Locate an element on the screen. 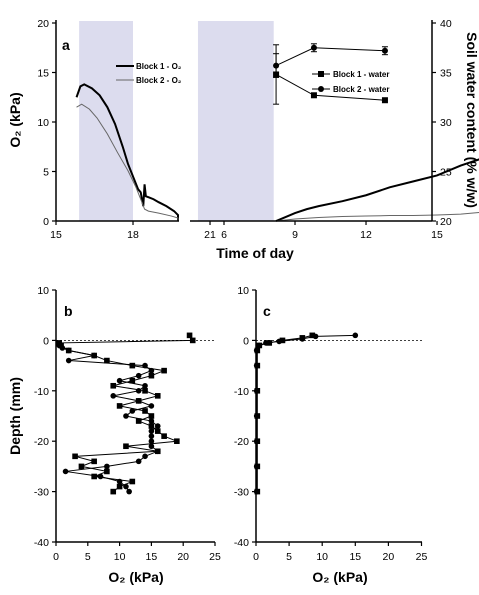 This screenshot has width=479, height=595. panel-b-label: b is located at coordinates (68, 311).